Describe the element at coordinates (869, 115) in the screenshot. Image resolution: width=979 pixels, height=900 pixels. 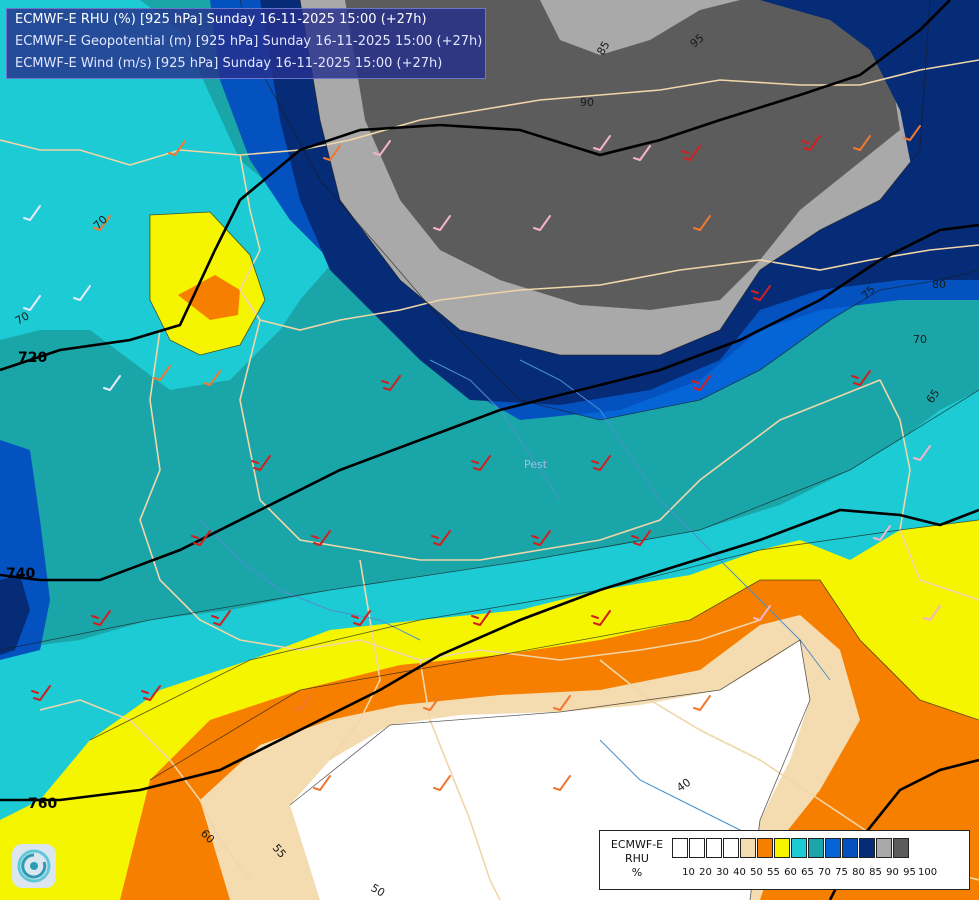
I see `rhu-band-95-inner-blue` at that location.